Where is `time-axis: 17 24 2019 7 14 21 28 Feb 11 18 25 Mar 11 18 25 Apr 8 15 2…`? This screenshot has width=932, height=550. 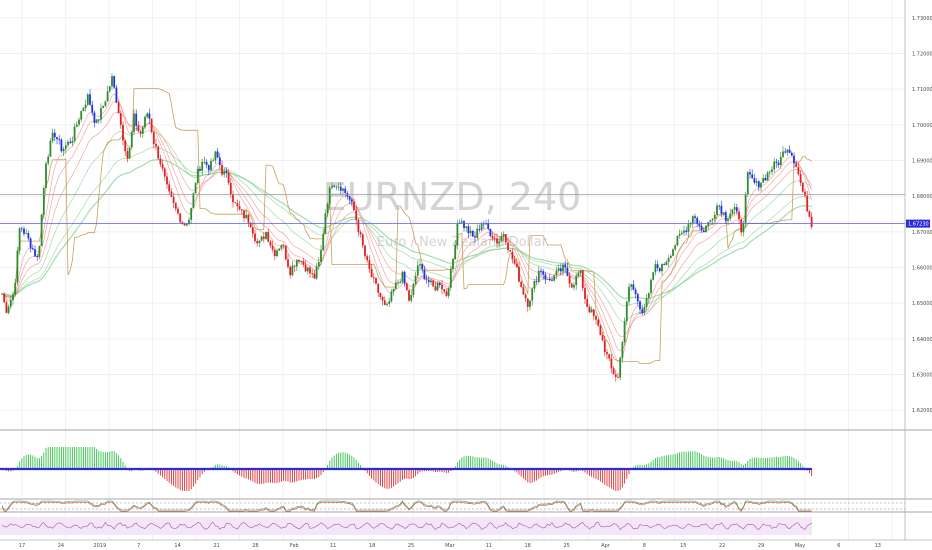 time-axis: 17 24 2019 7 14 21 28 Feb 11 18 25 Mar 11 18 25 Apr 8 15 2… is located at coordinates (450, 546).